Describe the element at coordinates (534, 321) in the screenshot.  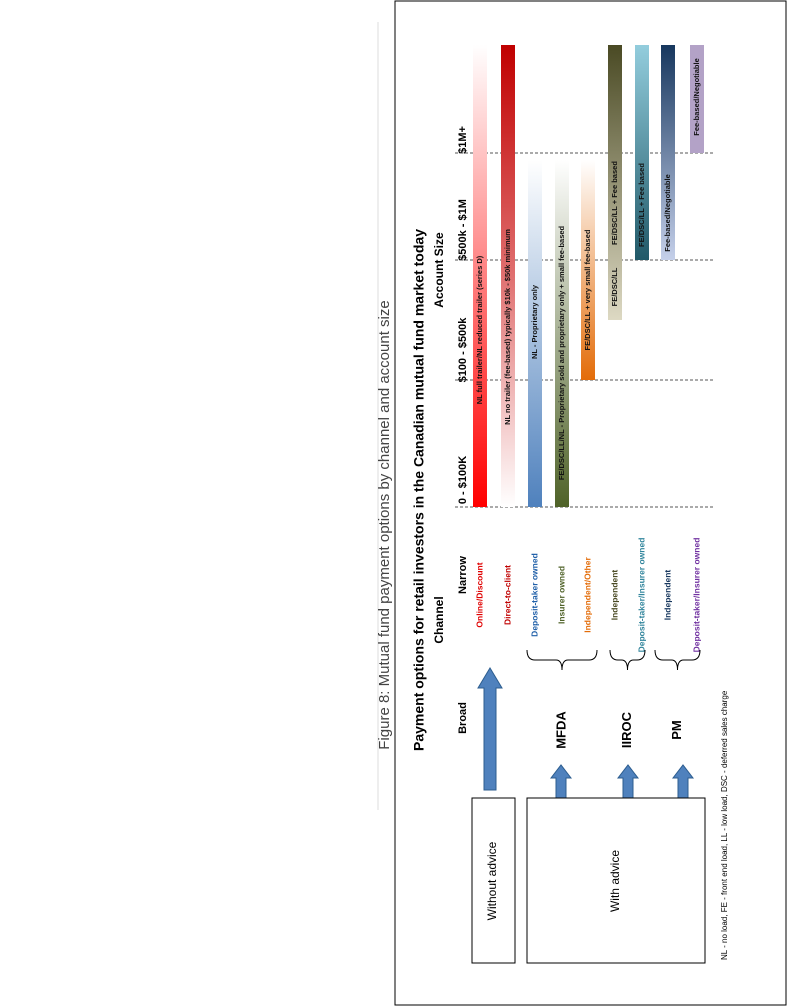
I see `option-label: NL - Proprietary only` at that location.